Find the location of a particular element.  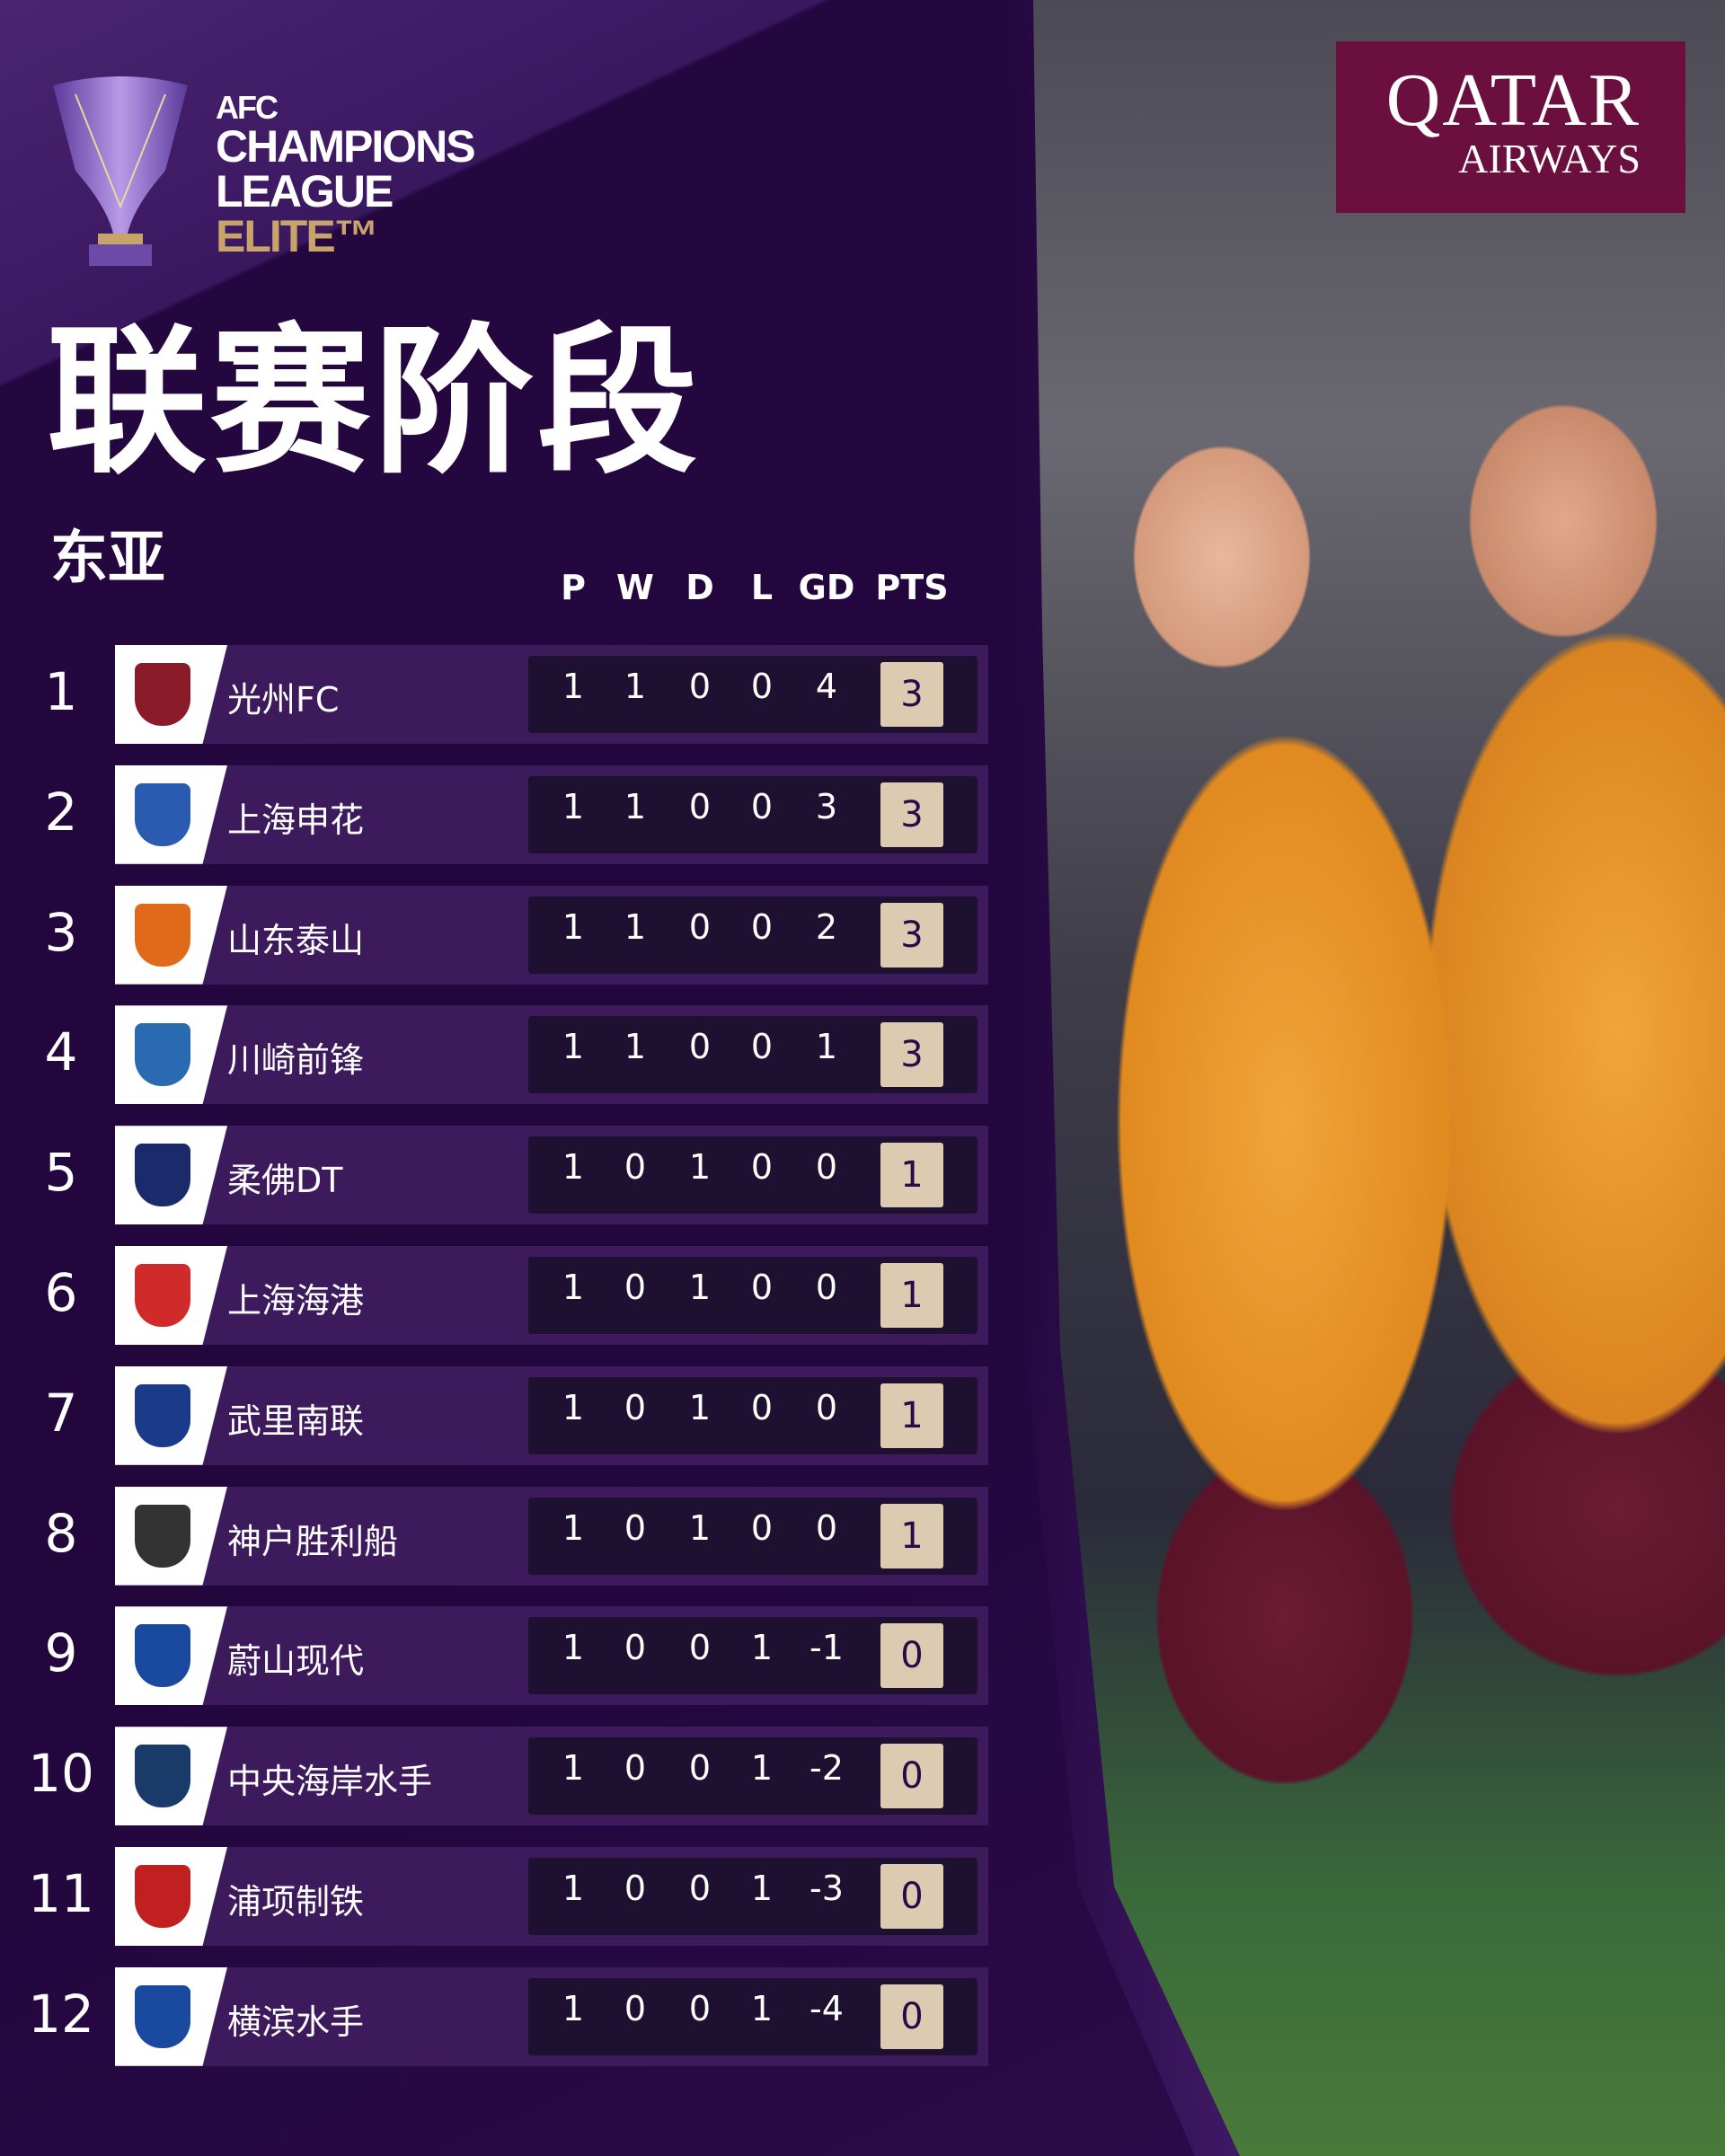

qatar-airways-sponsor-logo: QATAR AIRWAYS is located at coordinates (1510, 127).